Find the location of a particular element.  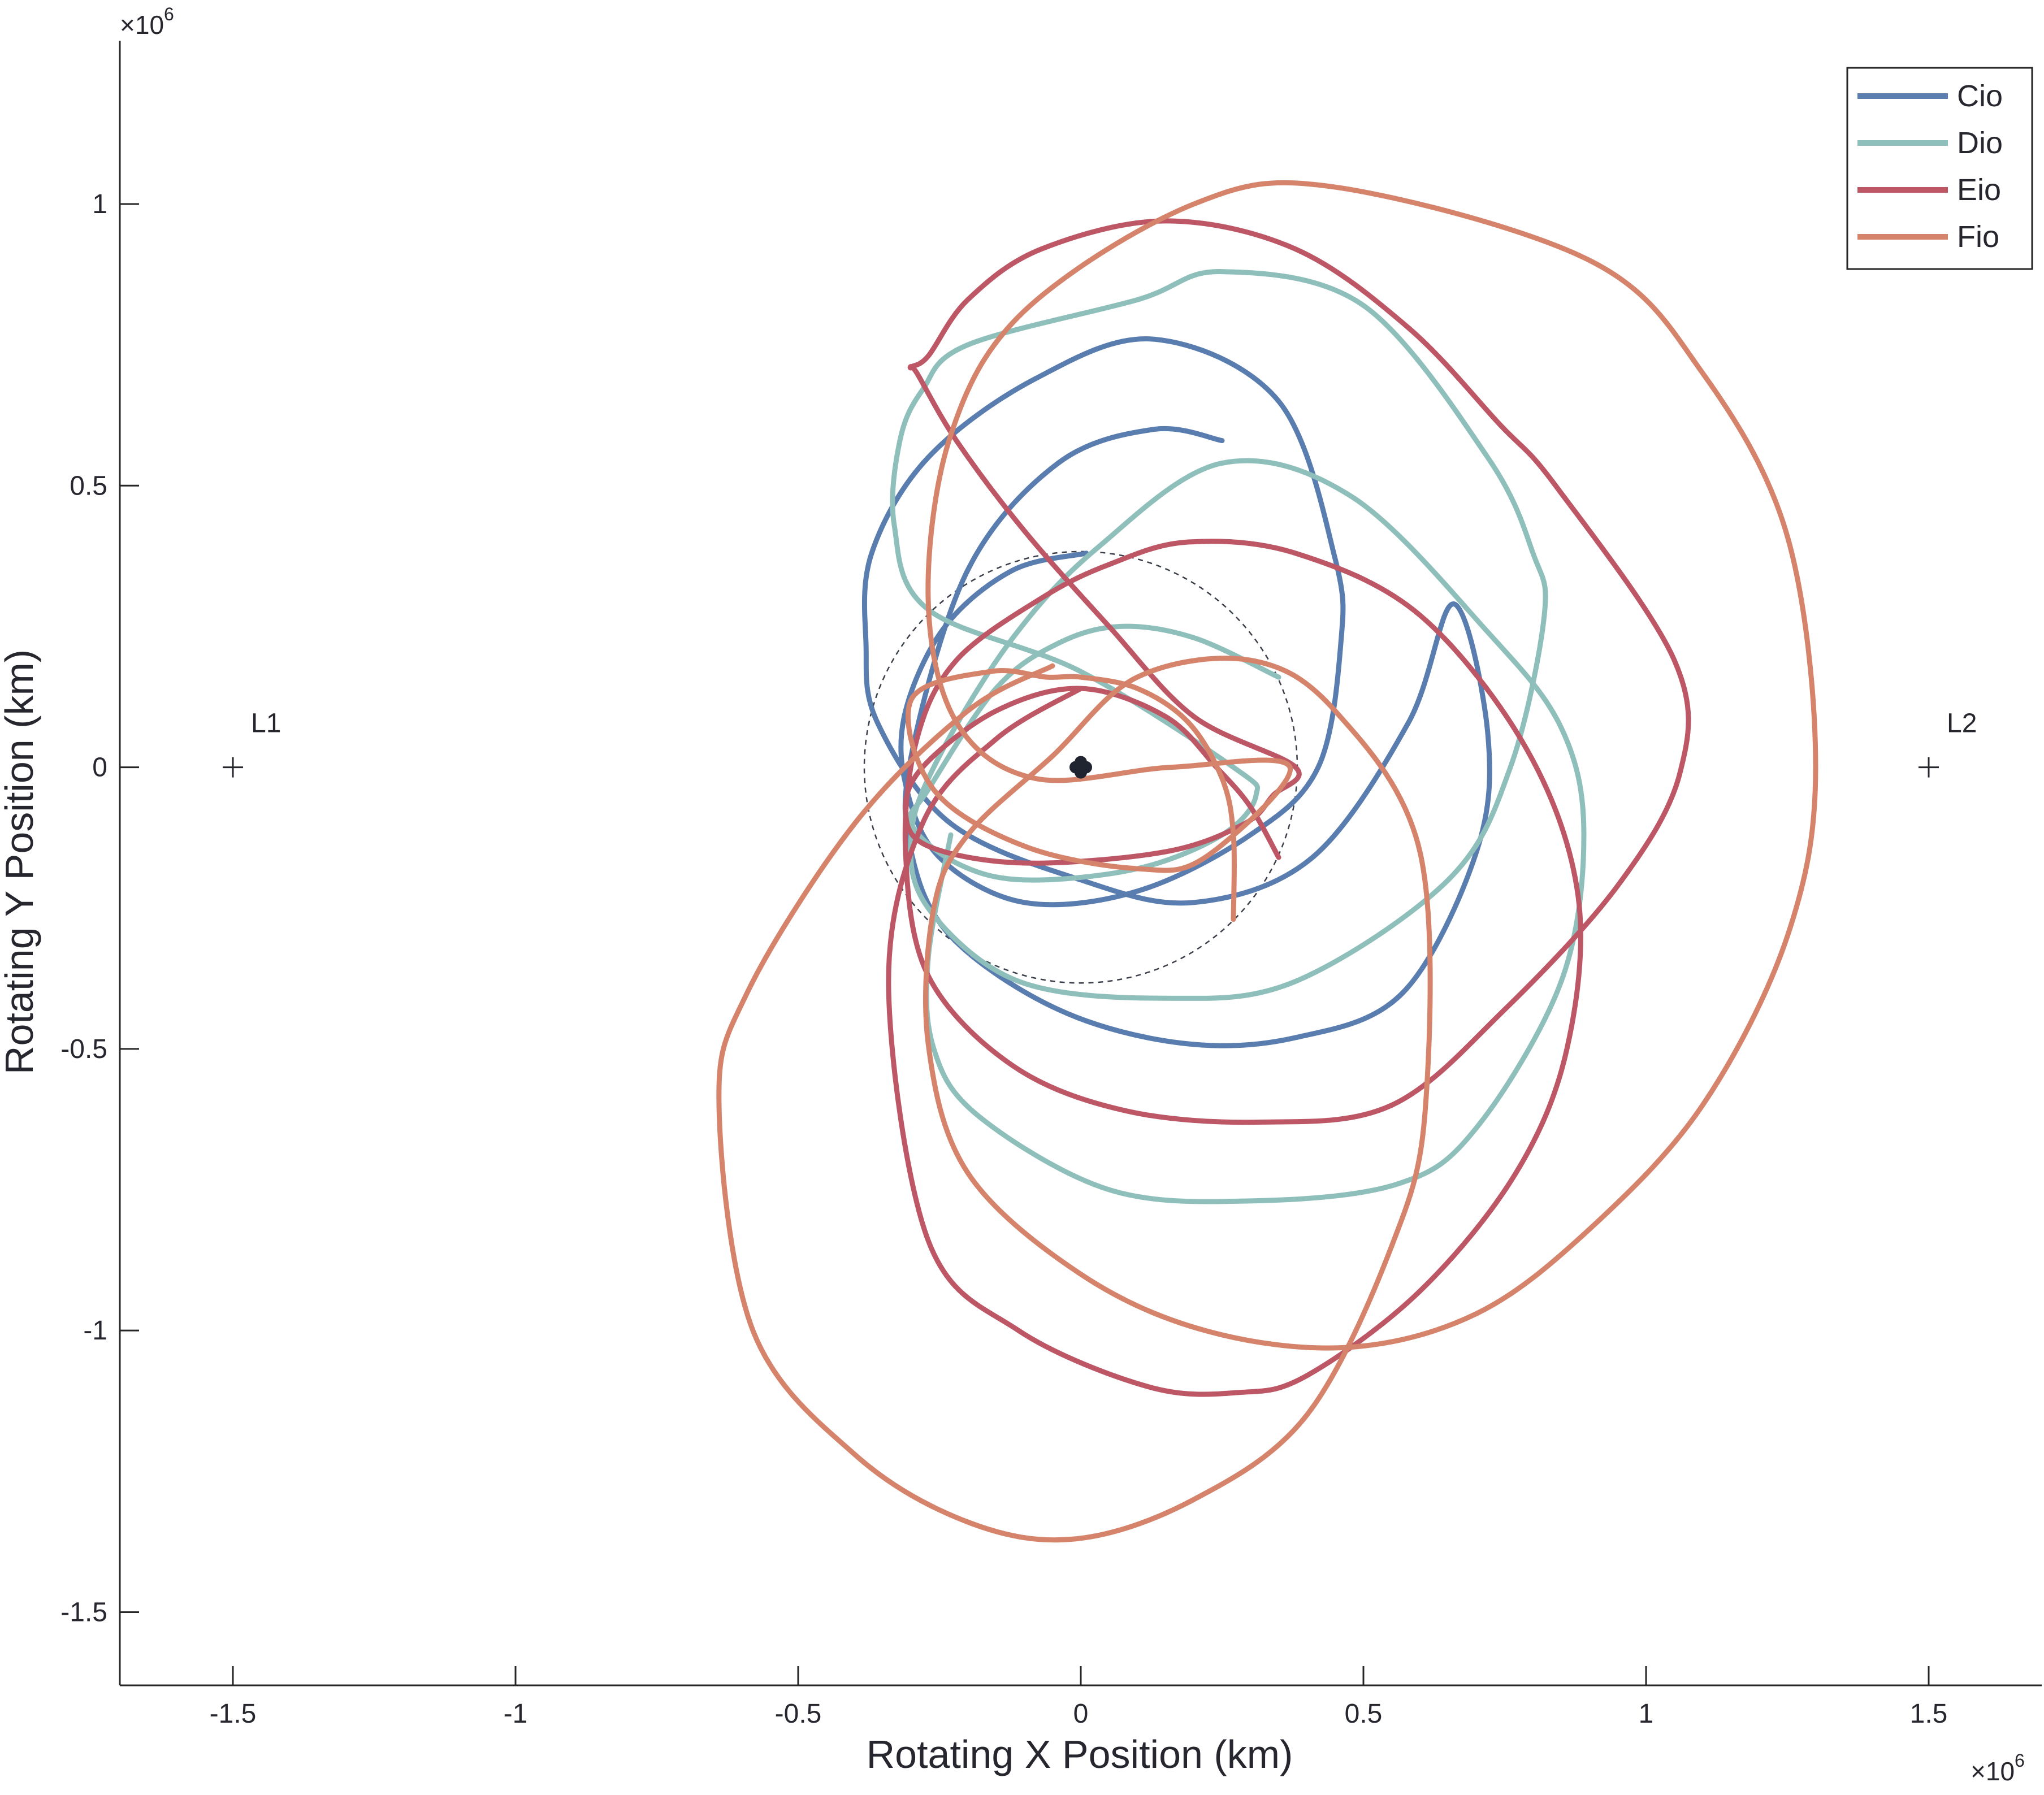

y-tick-label: -1 is located at coordinates (95, 1331).